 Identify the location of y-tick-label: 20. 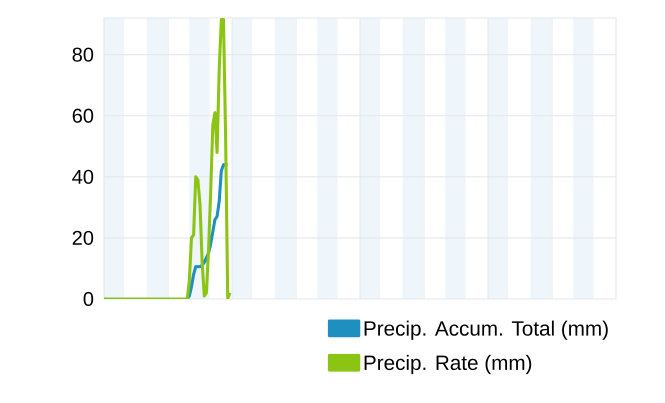
(83, 237).